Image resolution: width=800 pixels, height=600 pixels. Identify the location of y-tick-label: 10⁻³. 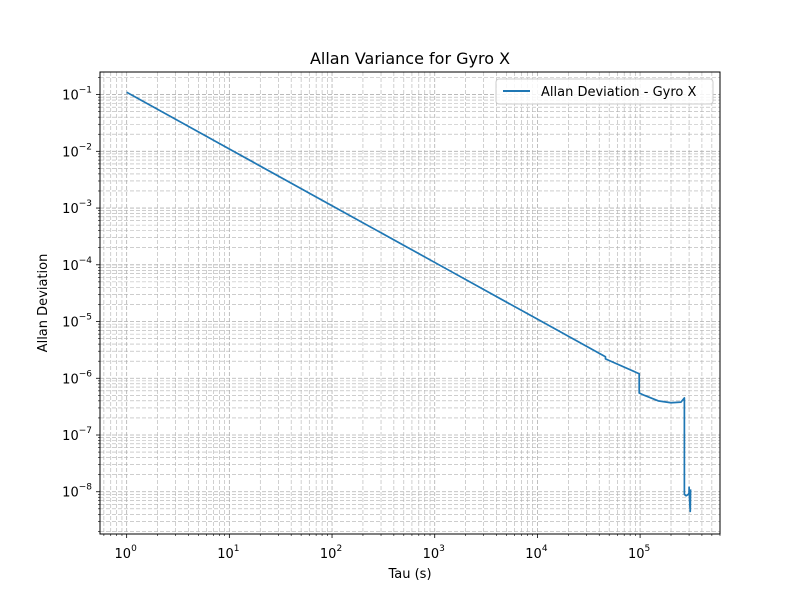
(77, 208).